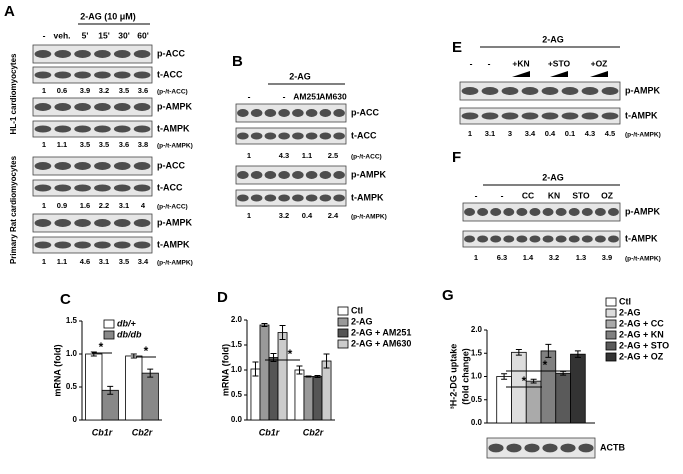 The width and height of the screenshot is (683, 474). What do you see at coordinates (524, 381) in the screenshot?
I see `significance: *` at bounding box center [524, 381].